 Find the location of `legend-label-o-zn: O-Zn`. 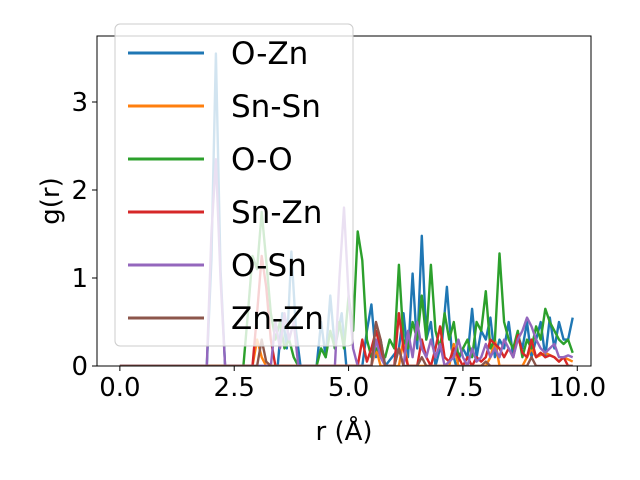

legend-label-o-zn: O-Zn is located at coordinates (269, 54).